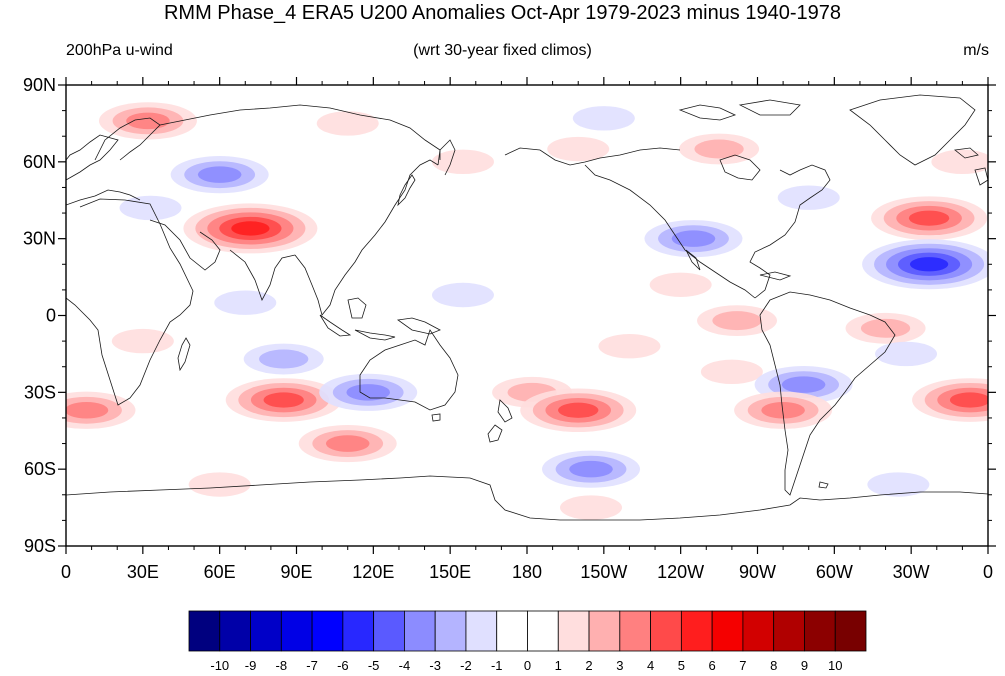 The image size is (1005, 676). What do you see at coordinates (497, 665) in the screenshot?
I see `colorbar-label: -1` at bounding box center [497, 665].